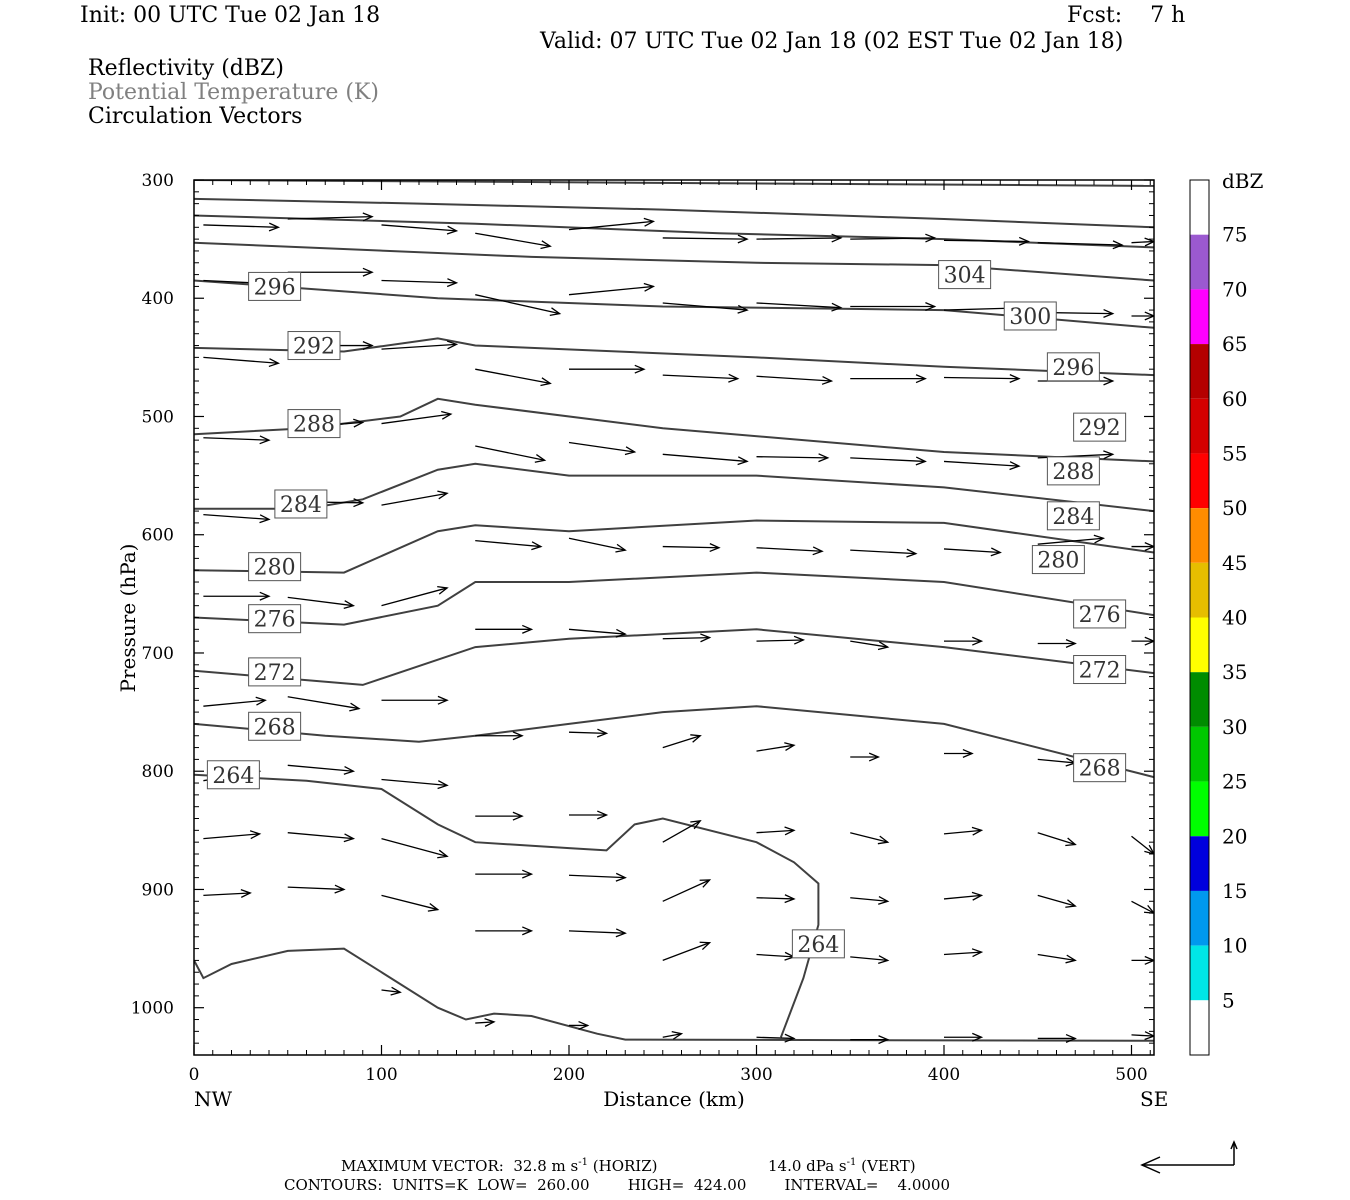 This screenshot has height=1200, width=1350. What do you see at coordinates (301, 505) in the screenshot?
I see `svg-text: 284` at bounding box center [301, 505].